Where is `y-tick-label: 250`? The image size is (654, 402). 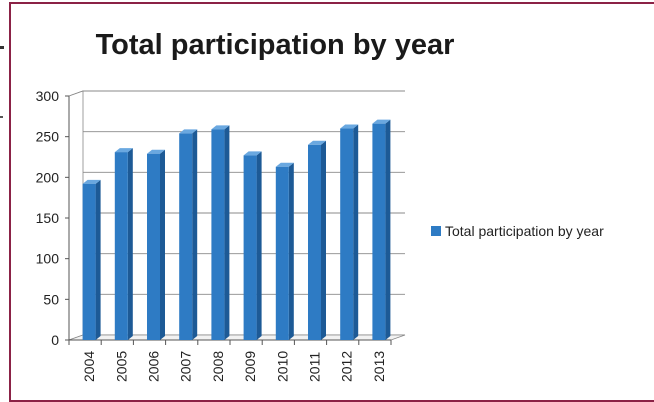
y-tick-label: 250 is located at coordinates (48, 137).